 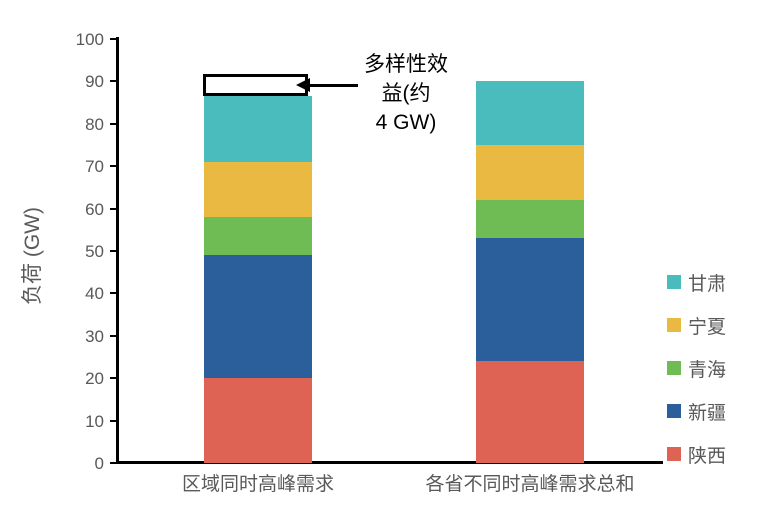 I want to click on legend-swatch-陕西, so click(x=674, y=454).